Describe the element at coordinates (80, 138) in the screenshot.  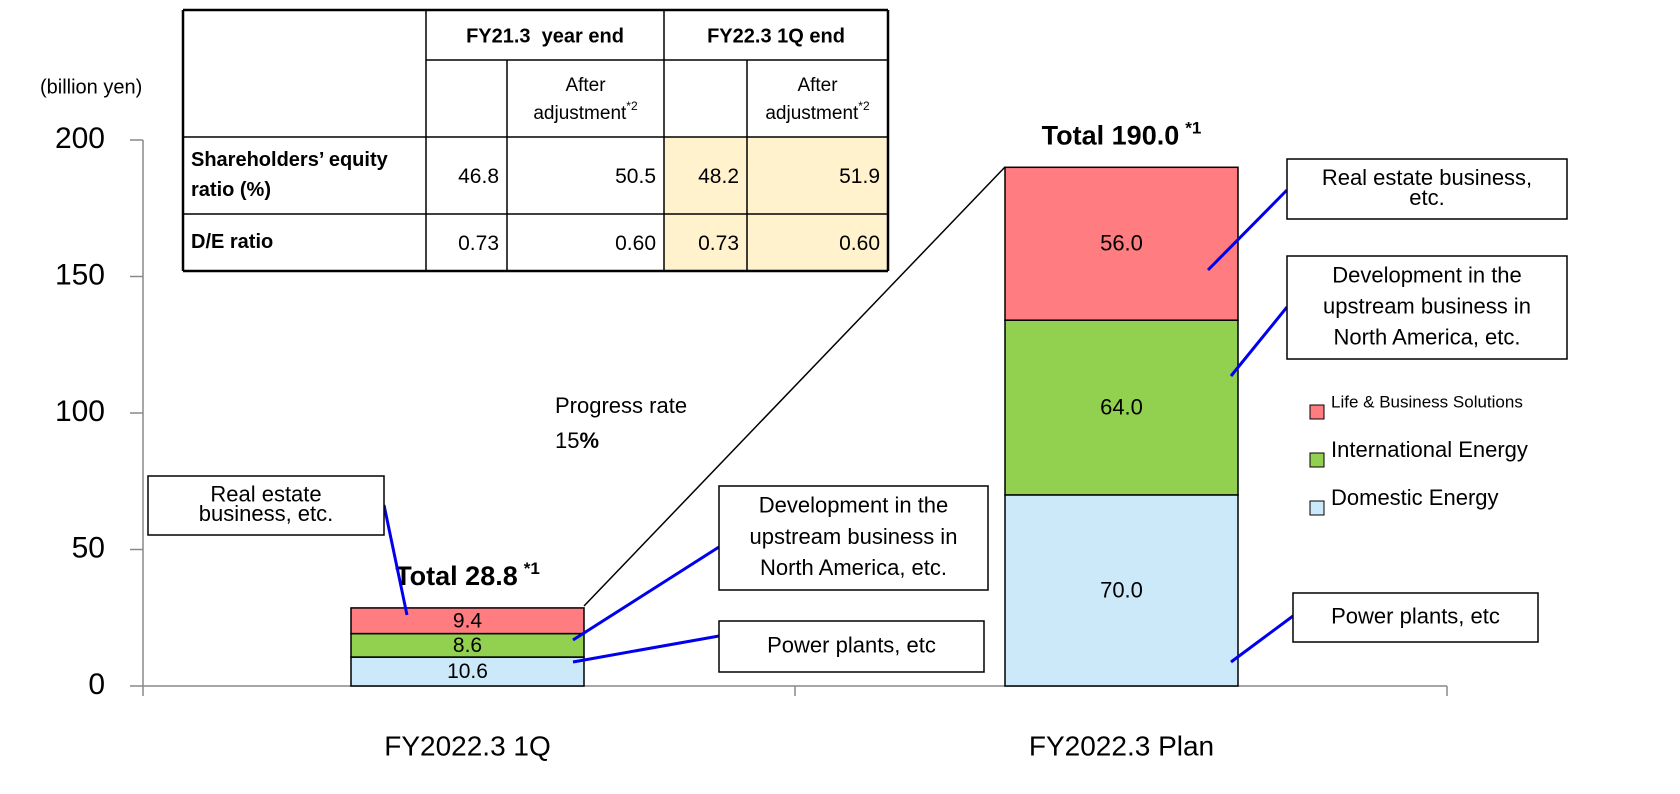
I see `y-tick-label: 200` at that location.